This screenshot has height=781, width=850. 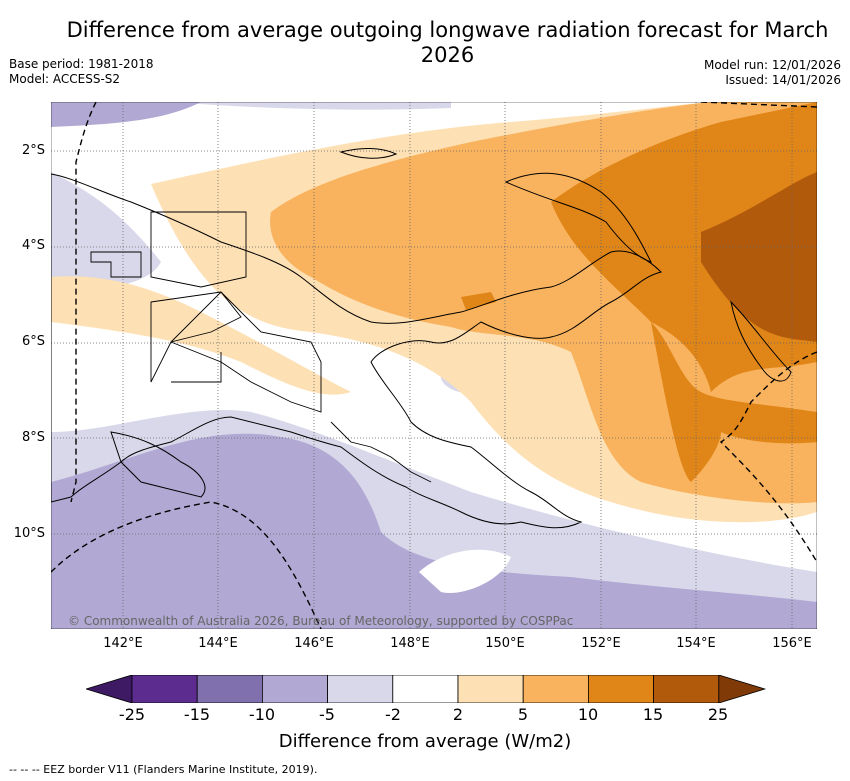 What do you see at coordinates (523, 714) in the screenshot?
I see `colorbar-tick: 5` at bounding box center [523, 714].